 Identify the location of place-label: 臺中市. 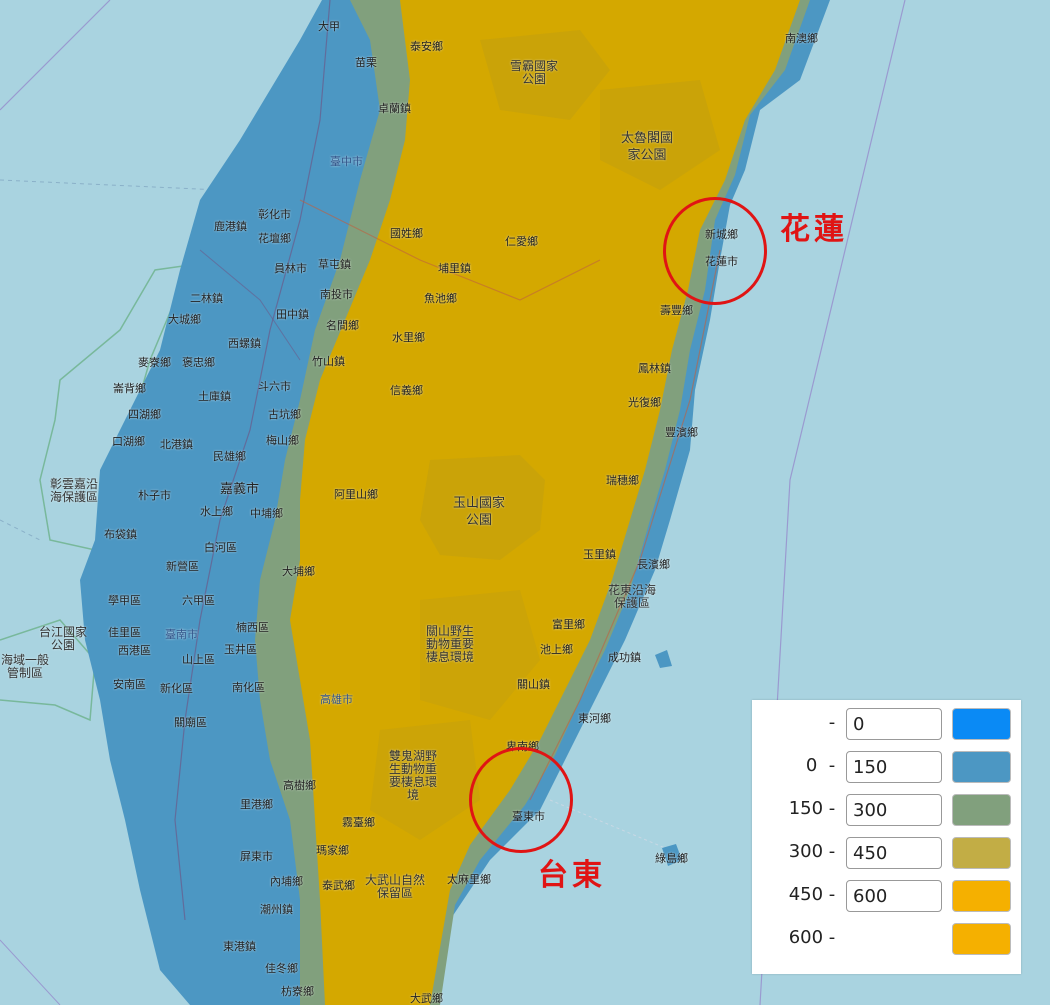
(346, 161).